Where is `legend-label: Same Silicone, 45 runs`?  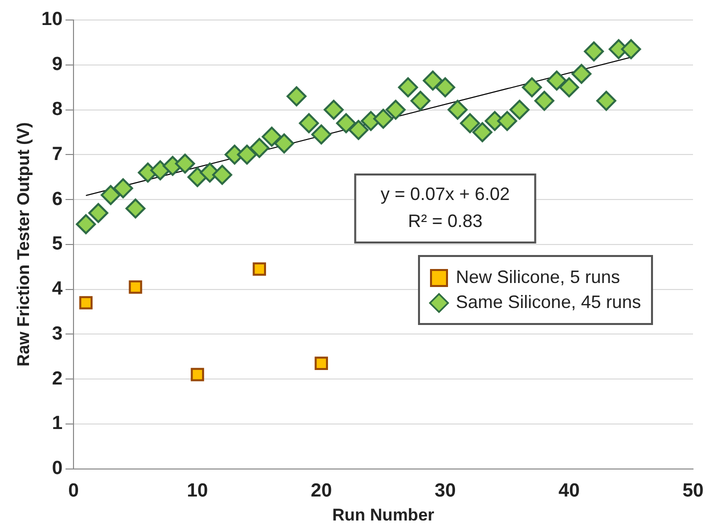 legend-label: Same Silicone, 45 runs is located at coordinates (548, 302).